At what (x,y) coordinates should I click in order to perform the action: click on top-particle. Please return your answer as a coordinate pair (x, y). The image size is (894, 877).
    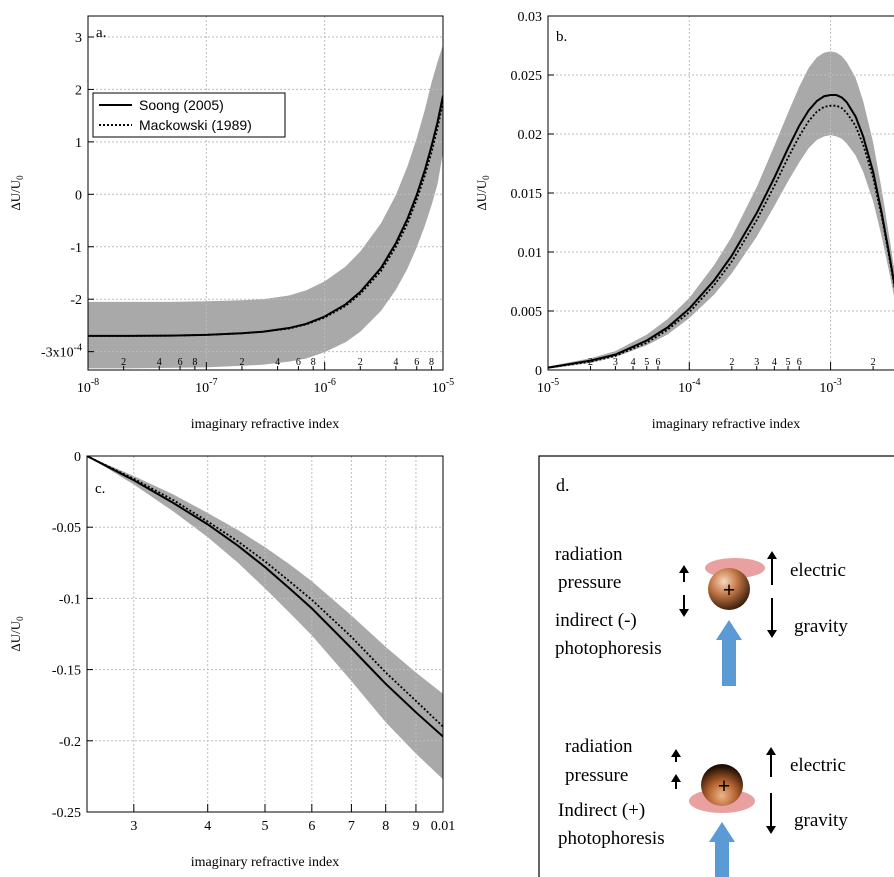
    Looking at the image, I should click on (729, 589).